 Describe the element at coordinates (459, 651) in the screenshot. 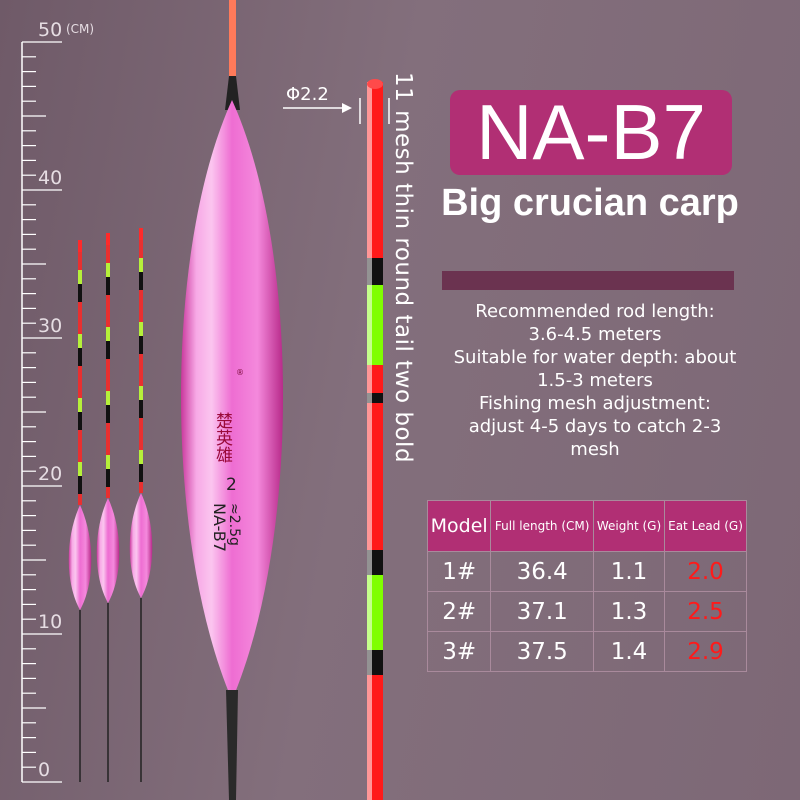

I see `cell-model: 3#` at that location.